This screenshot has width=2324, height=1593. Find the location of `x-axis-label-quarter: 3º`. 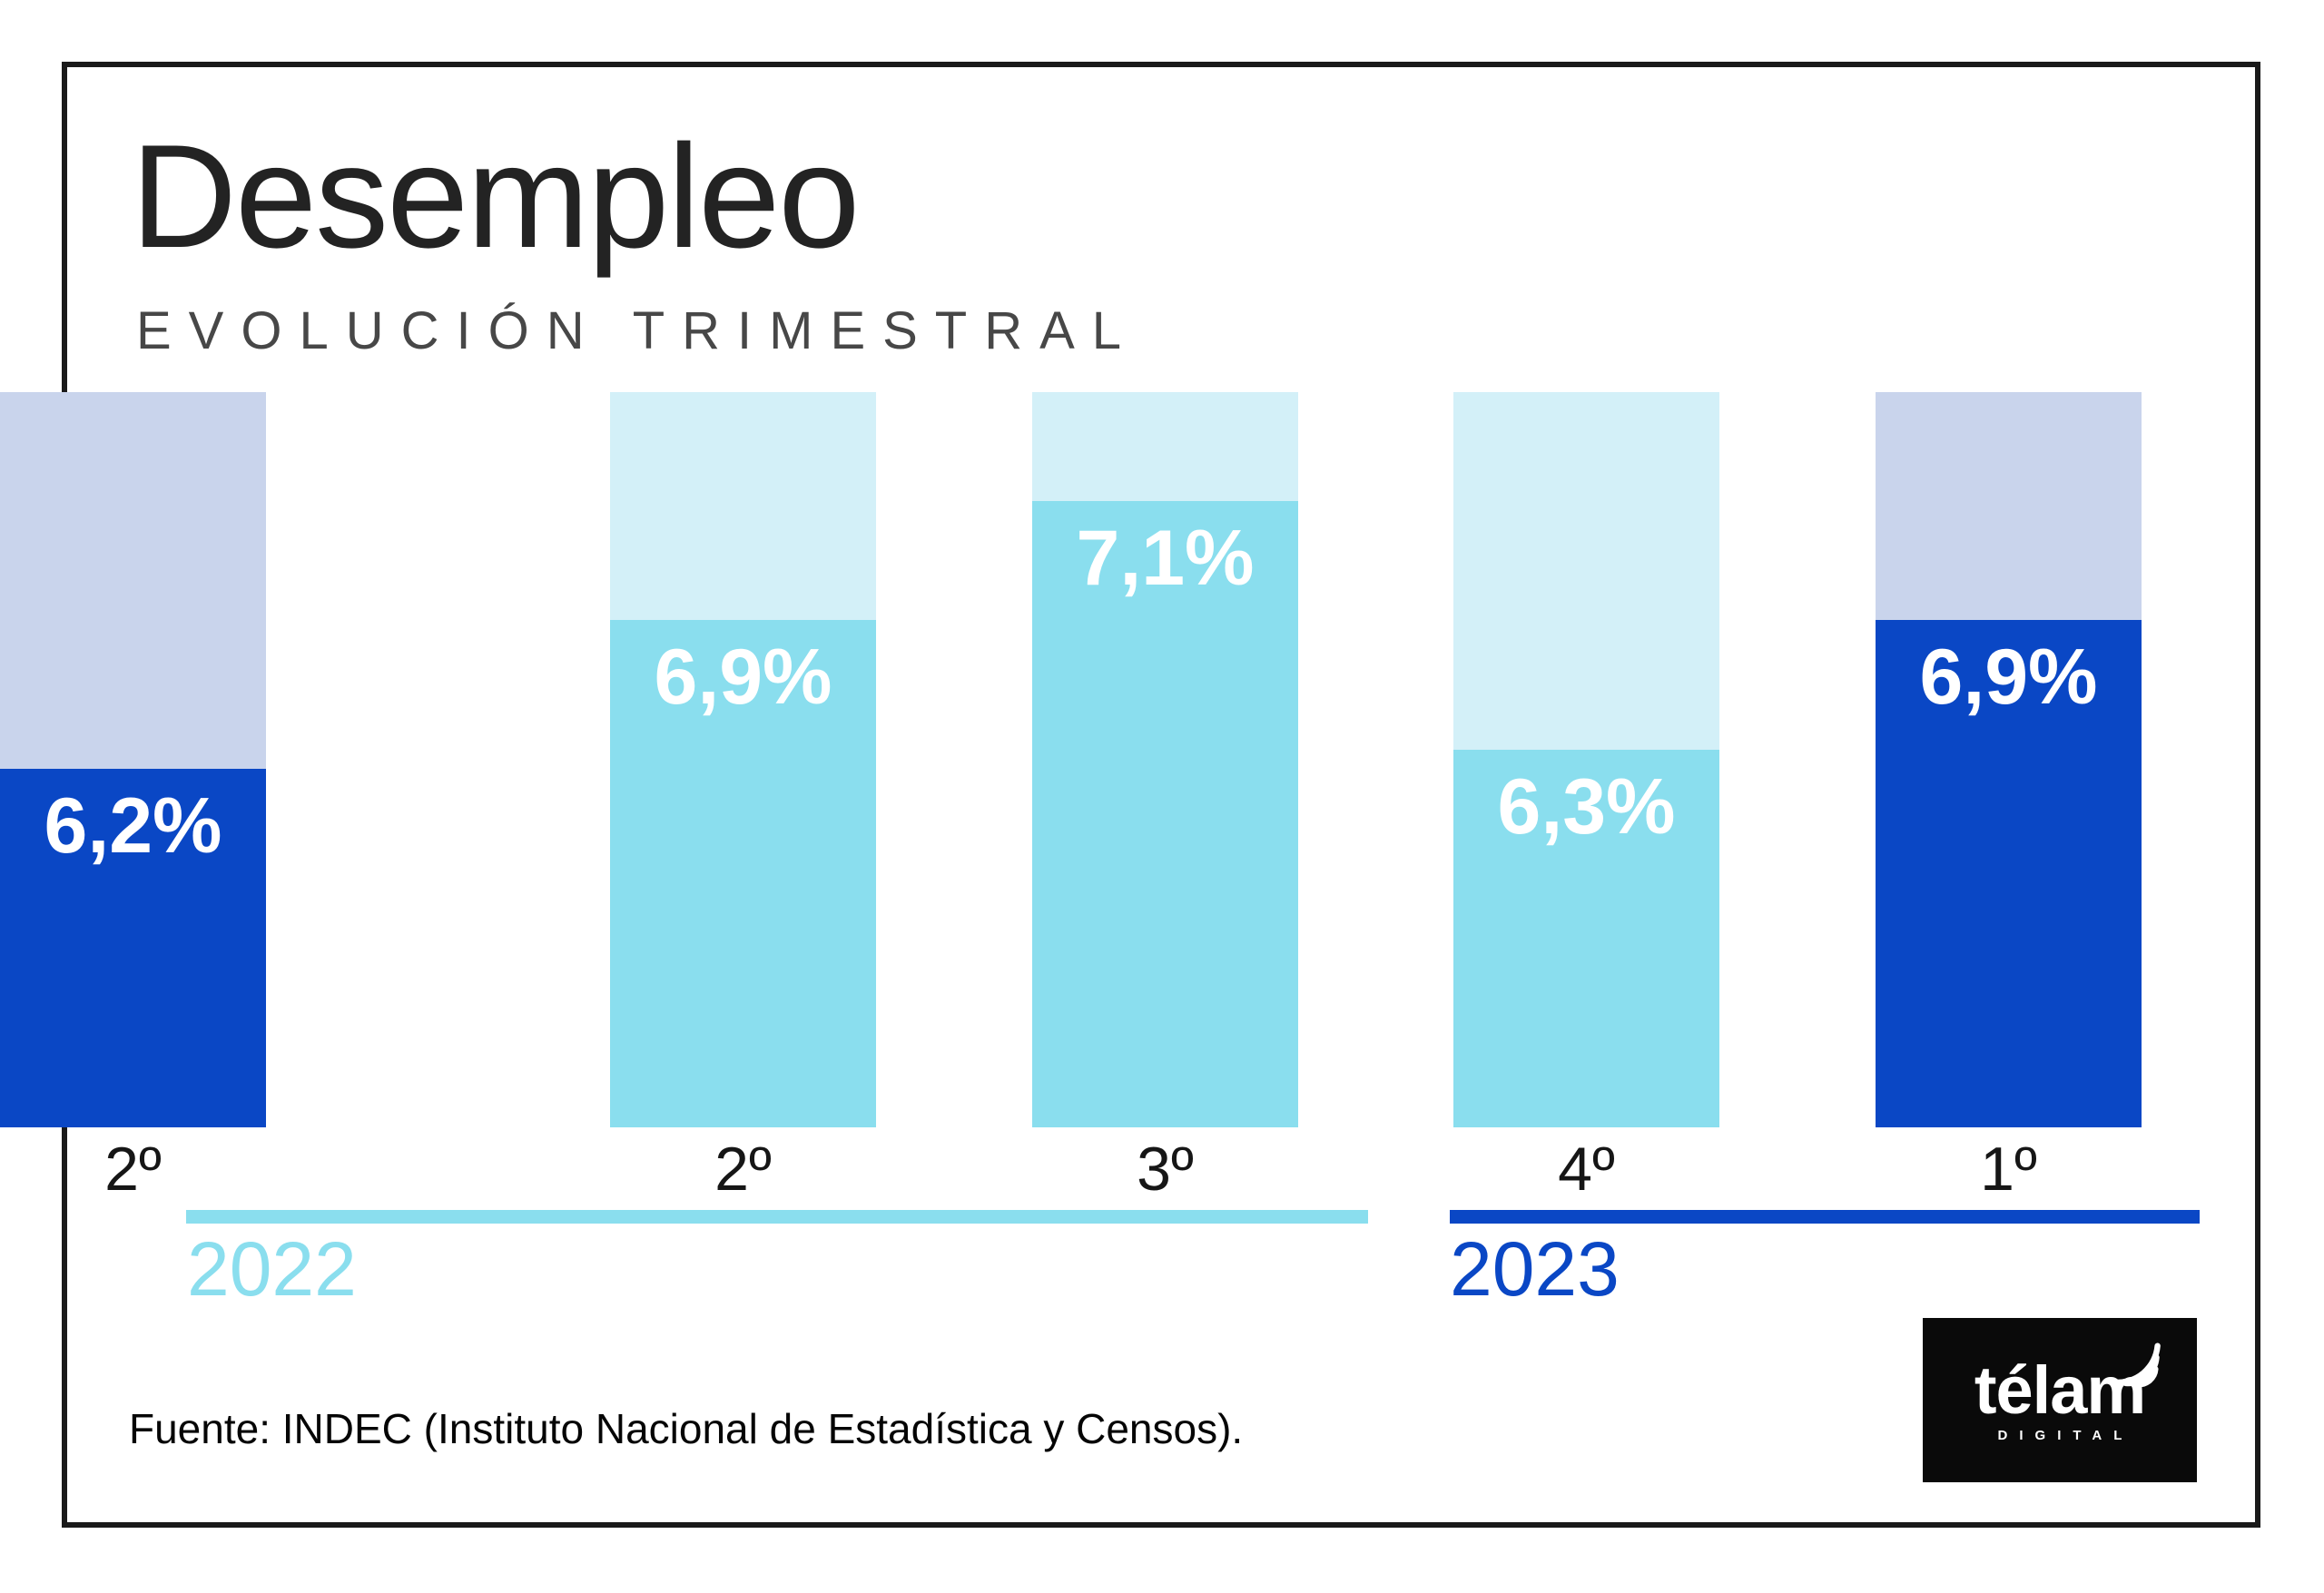

x-axis-label-quarter: 3º is located at coordinates (1165, 1169).